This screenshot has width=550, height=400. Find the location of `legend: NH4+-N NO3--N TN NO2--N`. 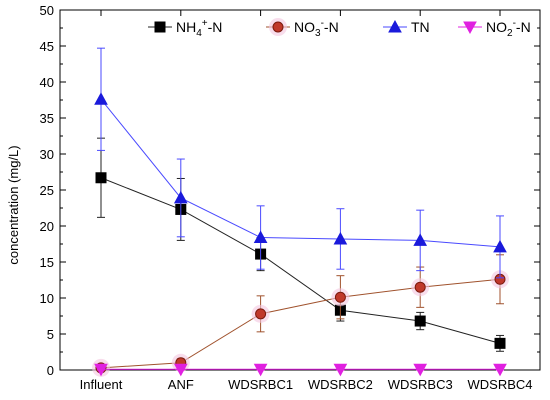

legend: NH4+-N NO3--N TN NO2--N is located at coordinates (339, 28).